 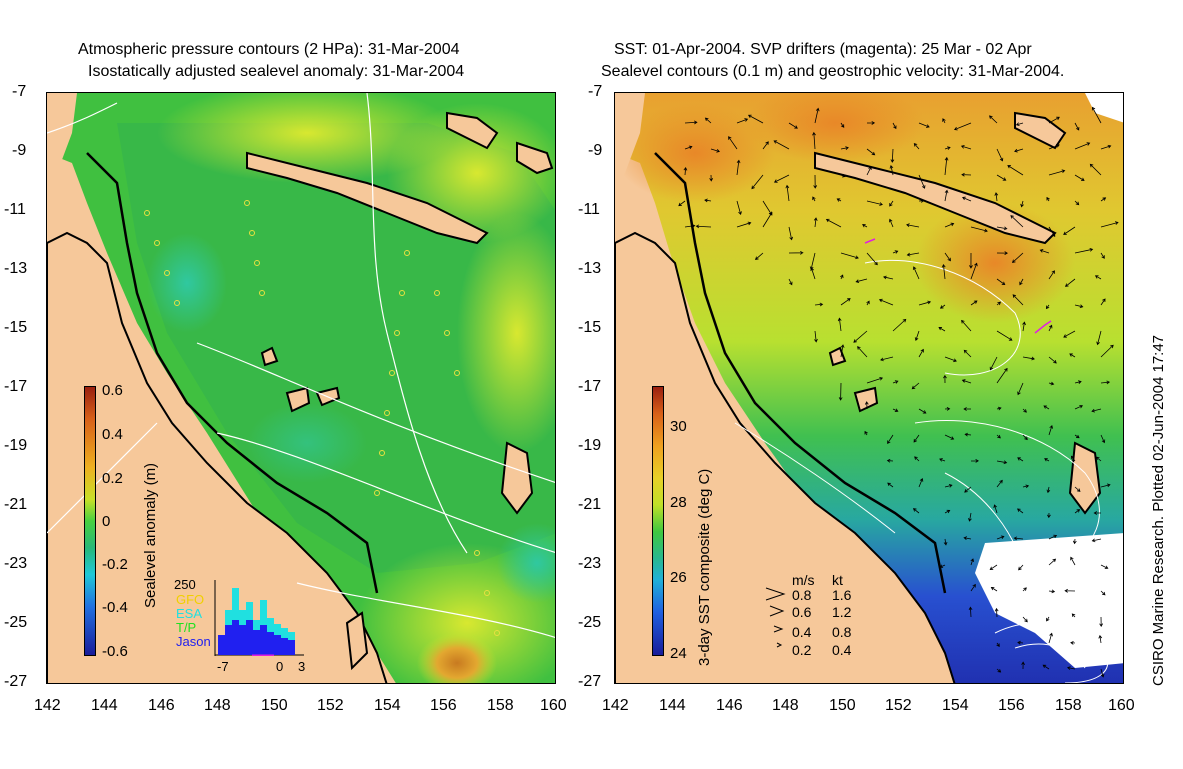 I want to click on y-tick-right: -19, so click(x=590, y=445).